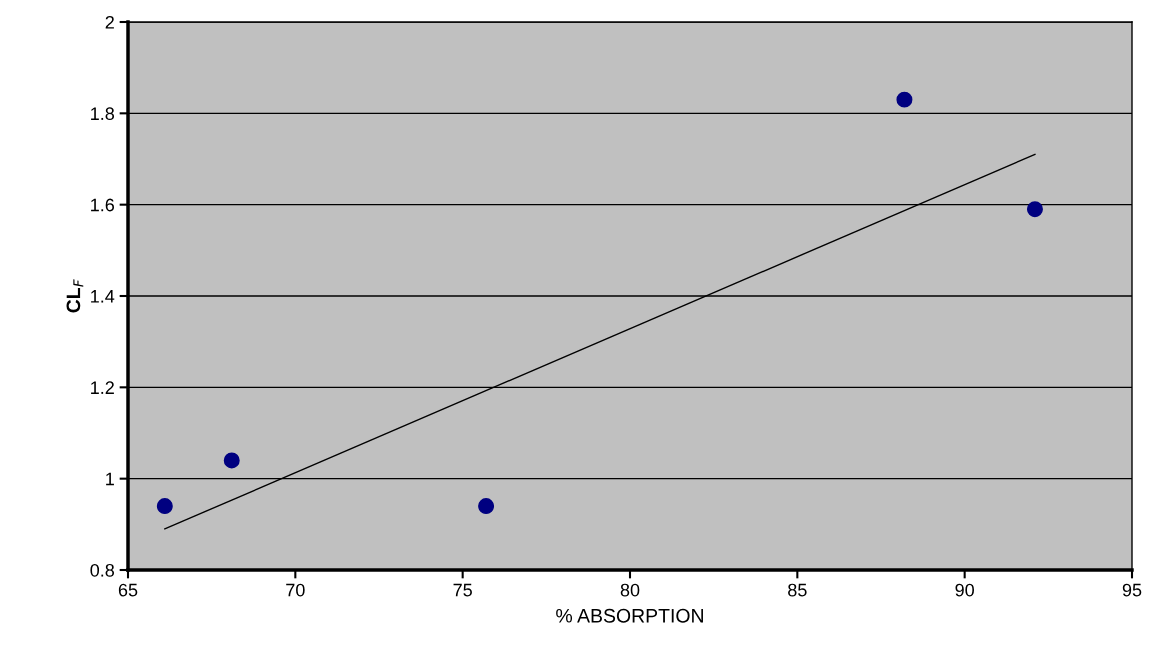  What do you see at coordinates (964, 590) in the screenshot?
I see `x-tick-label: 90` at bounding box center [964, 590].